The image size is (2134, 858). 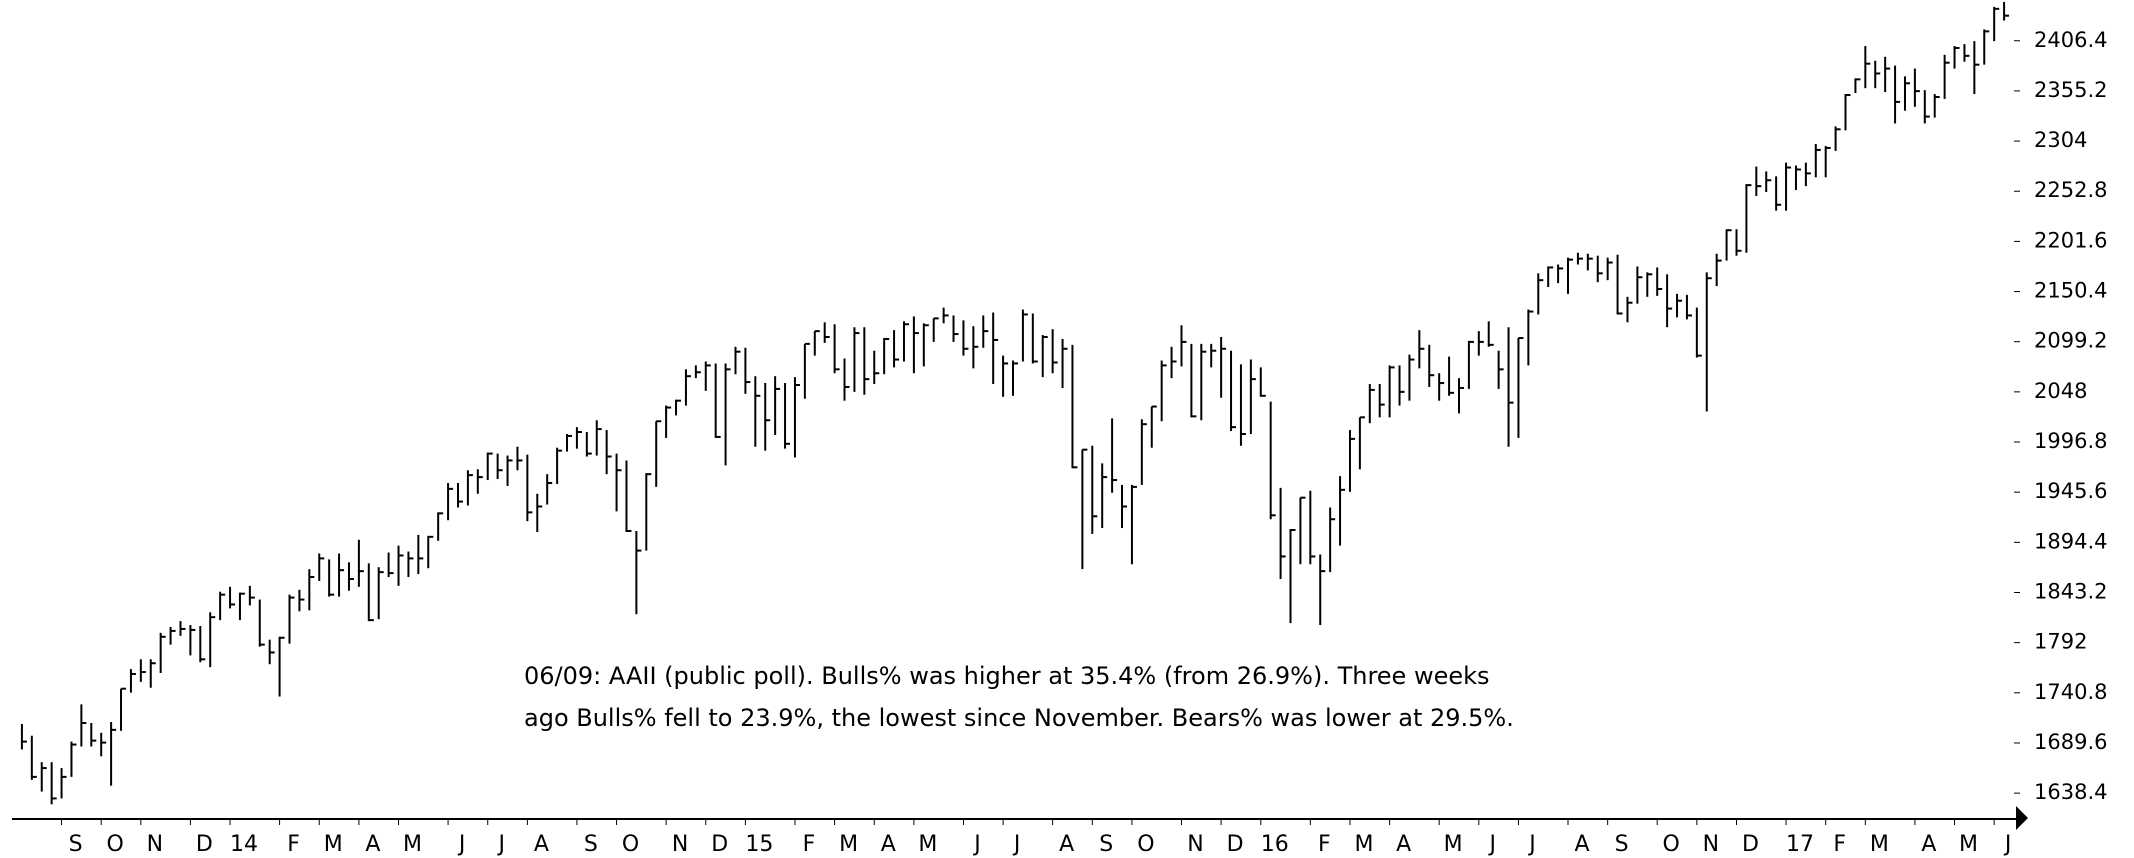 What do you see at coordinates (244, 844) in the screenshot?
I see `x-tick-label: 14` at bounding box center [244, 844].